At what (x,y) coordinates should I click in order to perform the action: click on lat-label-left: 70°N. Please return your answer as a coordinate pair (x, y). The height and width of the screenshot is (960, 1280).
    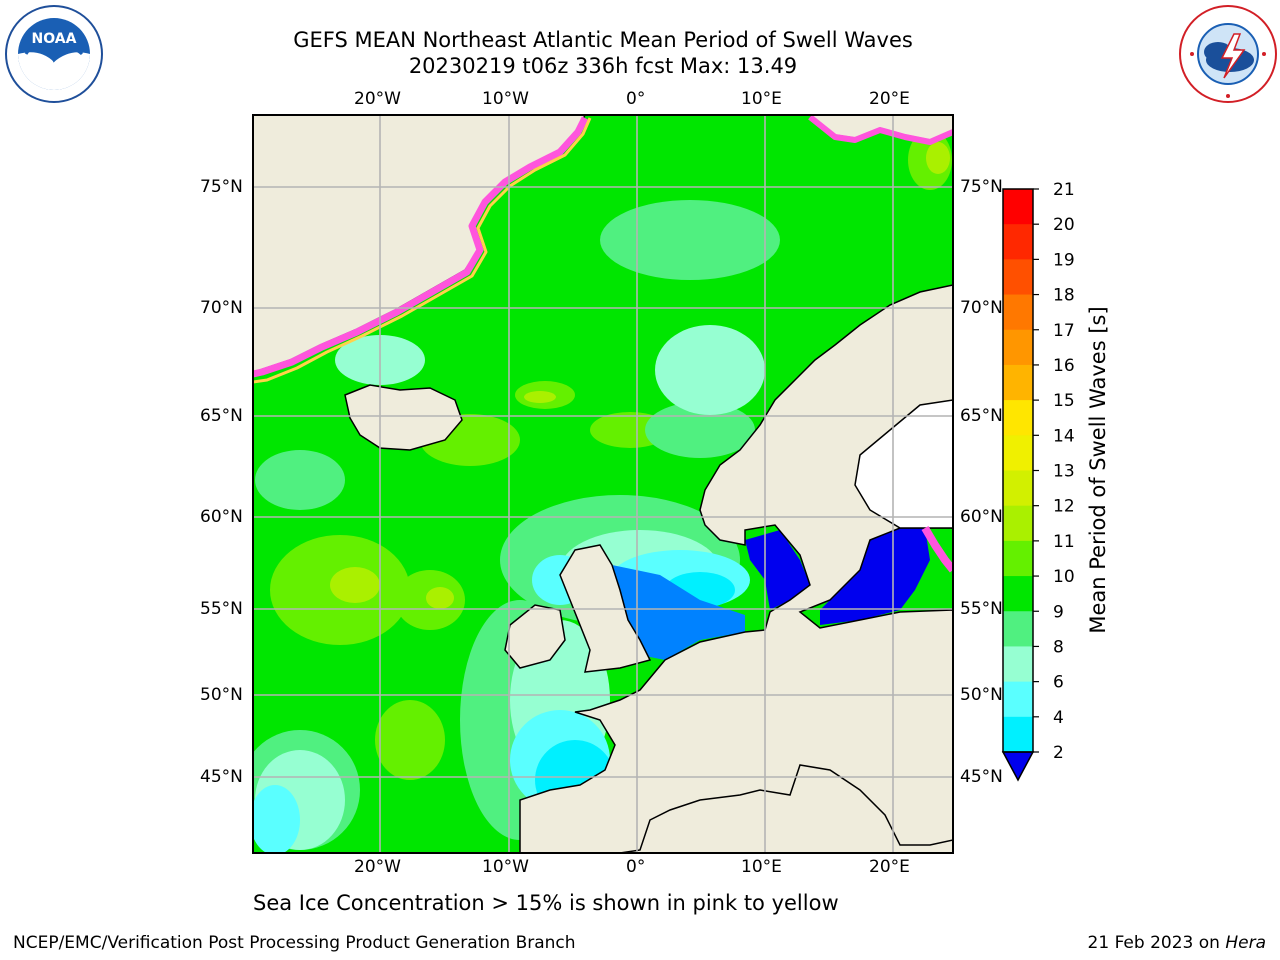
    Looking at the image, I should click on (221, 308).